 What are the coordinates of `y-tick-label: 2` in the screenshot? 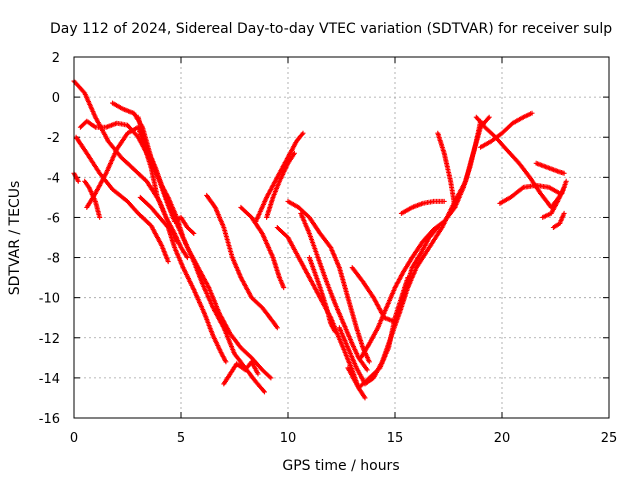 It's located at (56, 58).